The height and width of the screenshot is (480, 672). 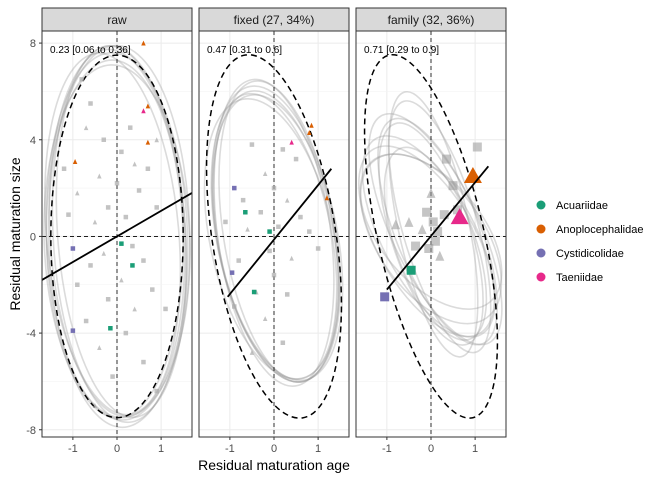 I want to click on y-tick-label: -8, so click(x=31, y=431).